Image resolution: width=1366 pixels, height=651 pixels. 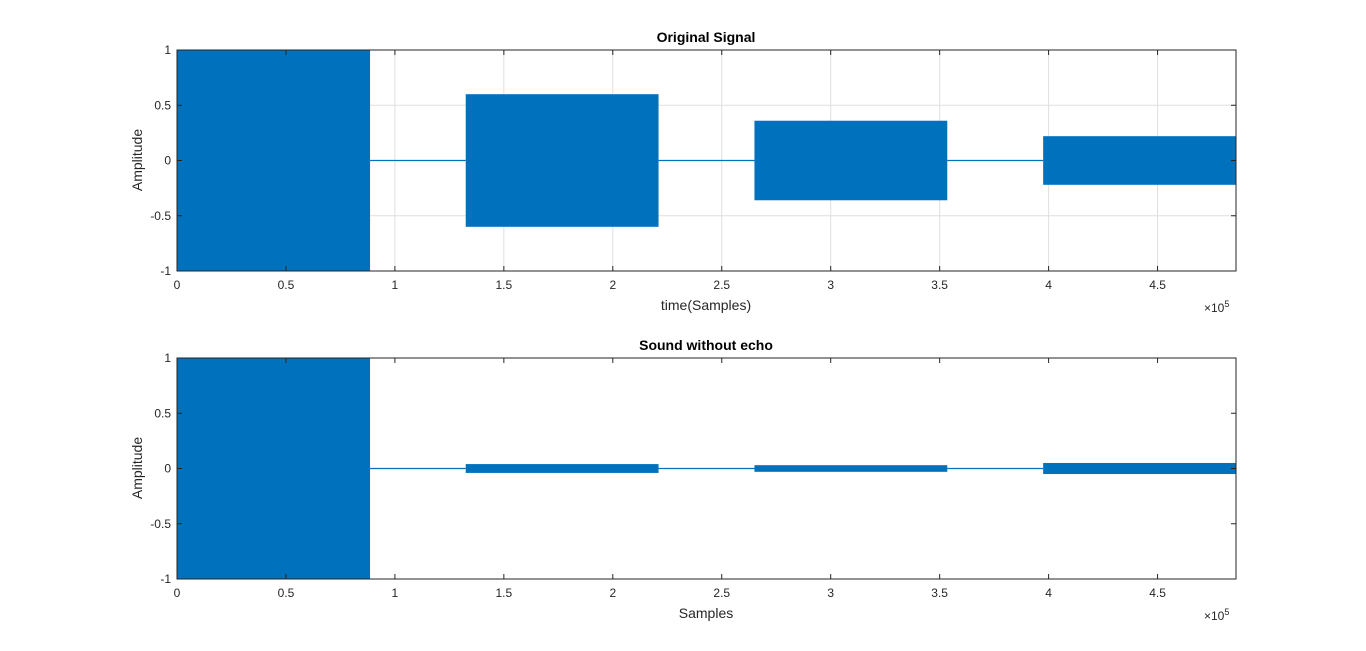 What do you see at coordinates (706, 37) in the screenshot?
I see `chart-title: Original Signal` at bounding box center [706, 37].